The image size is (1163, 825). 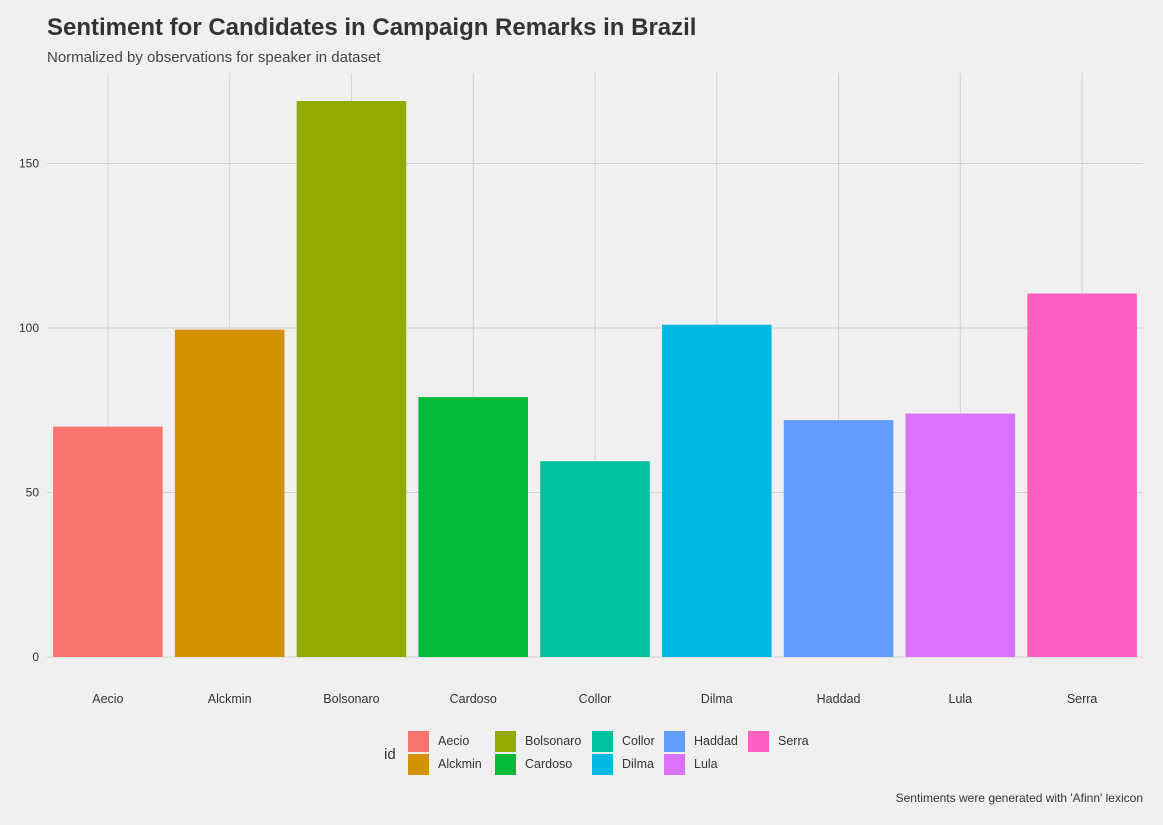 I want to click on bar-alckmin, so click(x=229, y=493).